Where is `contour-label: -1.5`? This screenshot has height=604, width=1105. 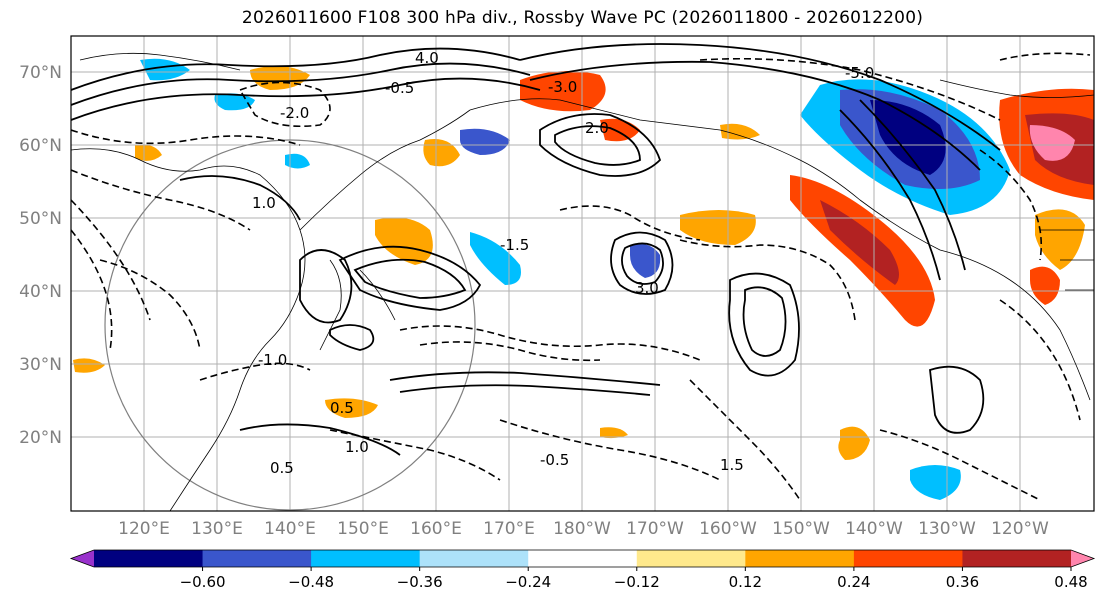 contour-label: -1.5 is located at coordinates (514, 245).